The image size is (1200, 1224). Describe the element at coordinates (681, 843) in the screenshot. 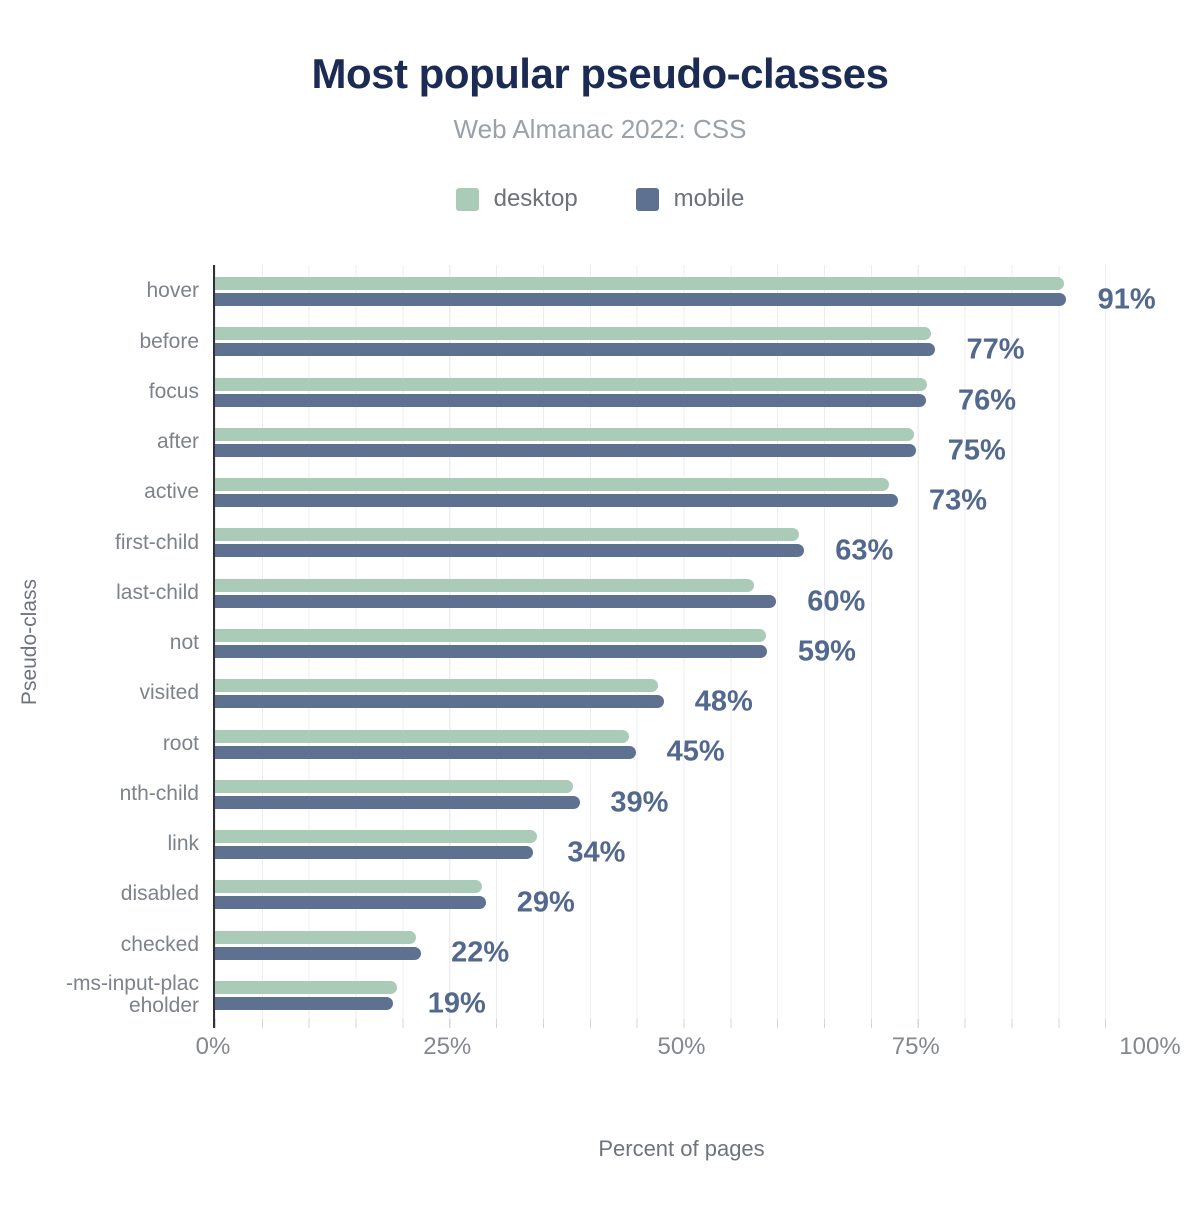

I see `chart-row: 34%` at that location.